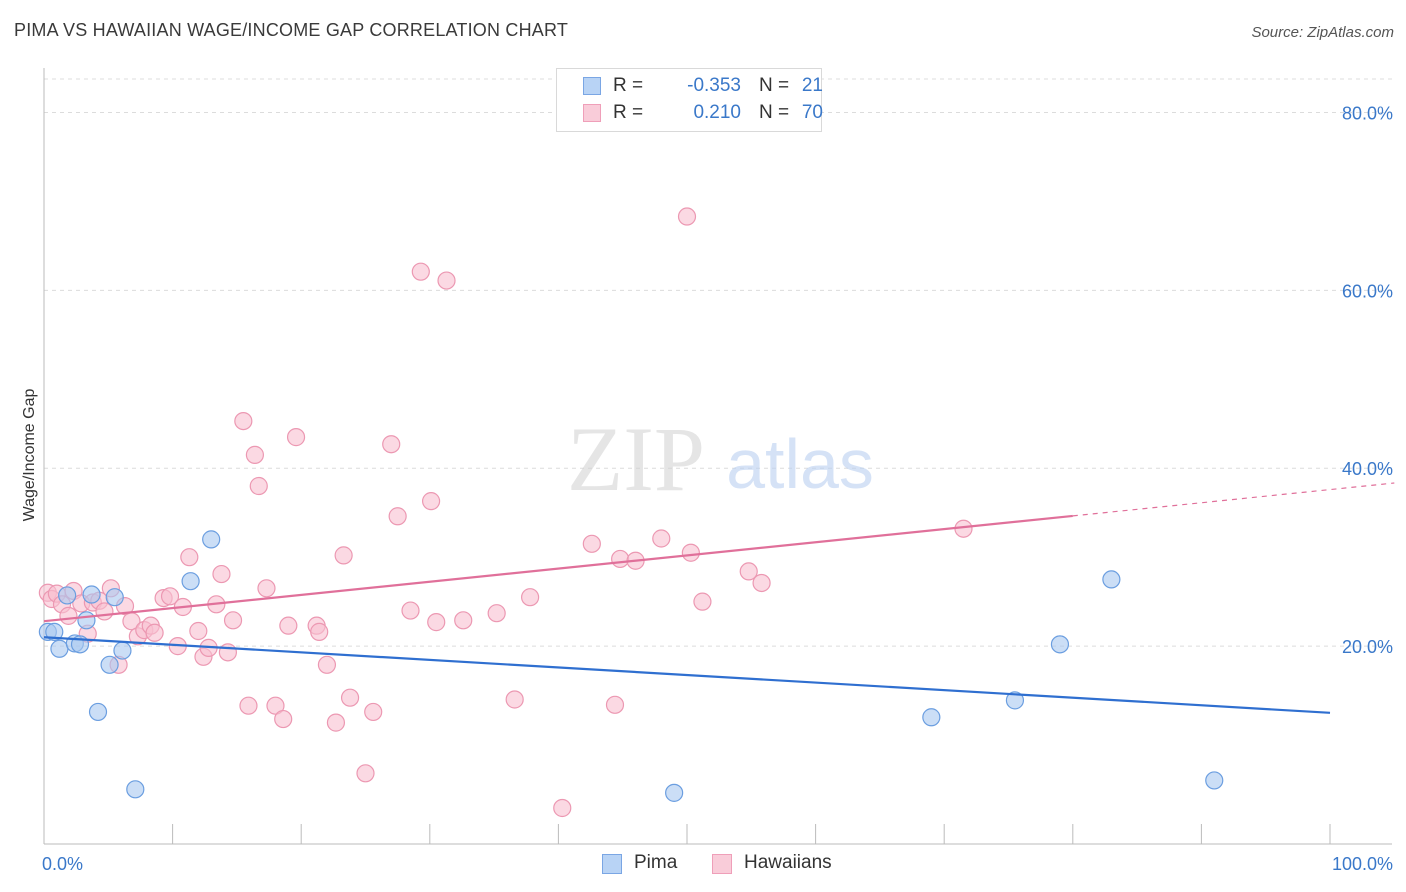  What do you see at coordinates (558, 568) in the screenshot?
I see `hawaiians-trend-line` at bounding box center [558, 568].